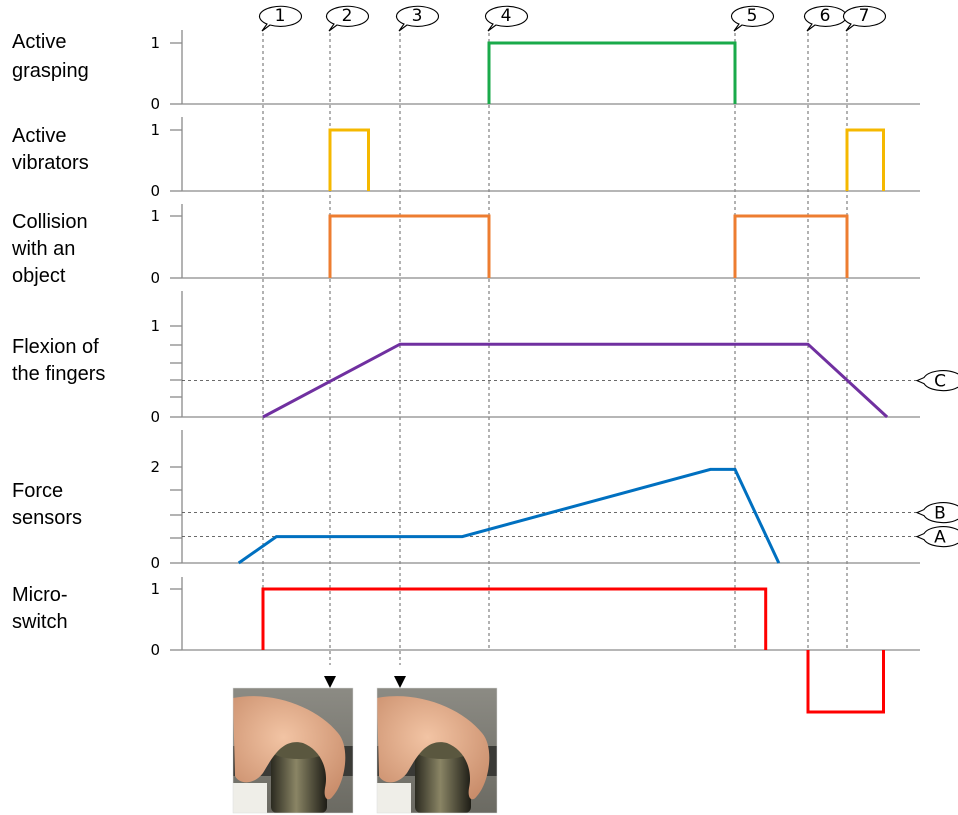  I want to click on marker-label: 4, so click(506, 16).